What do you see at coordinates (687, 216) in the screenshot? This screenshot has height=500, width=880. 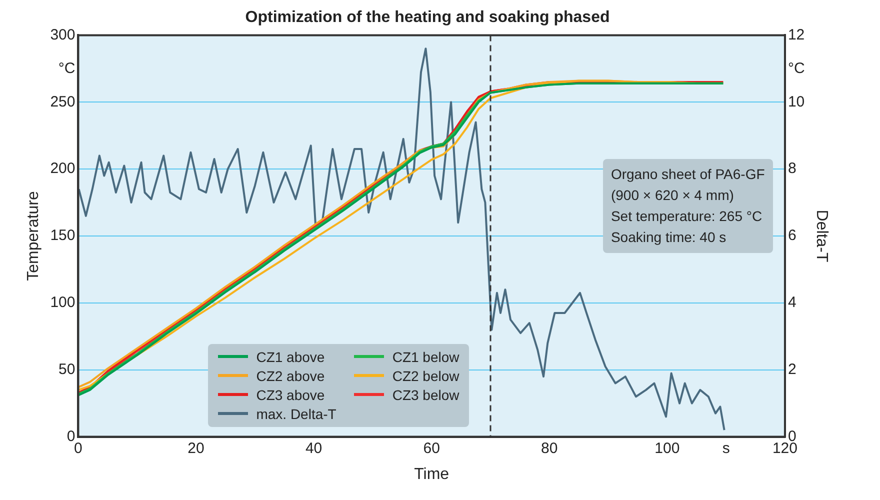 I see `annotation: Set temperature: 265 °C` at bounding box center [687, 216].